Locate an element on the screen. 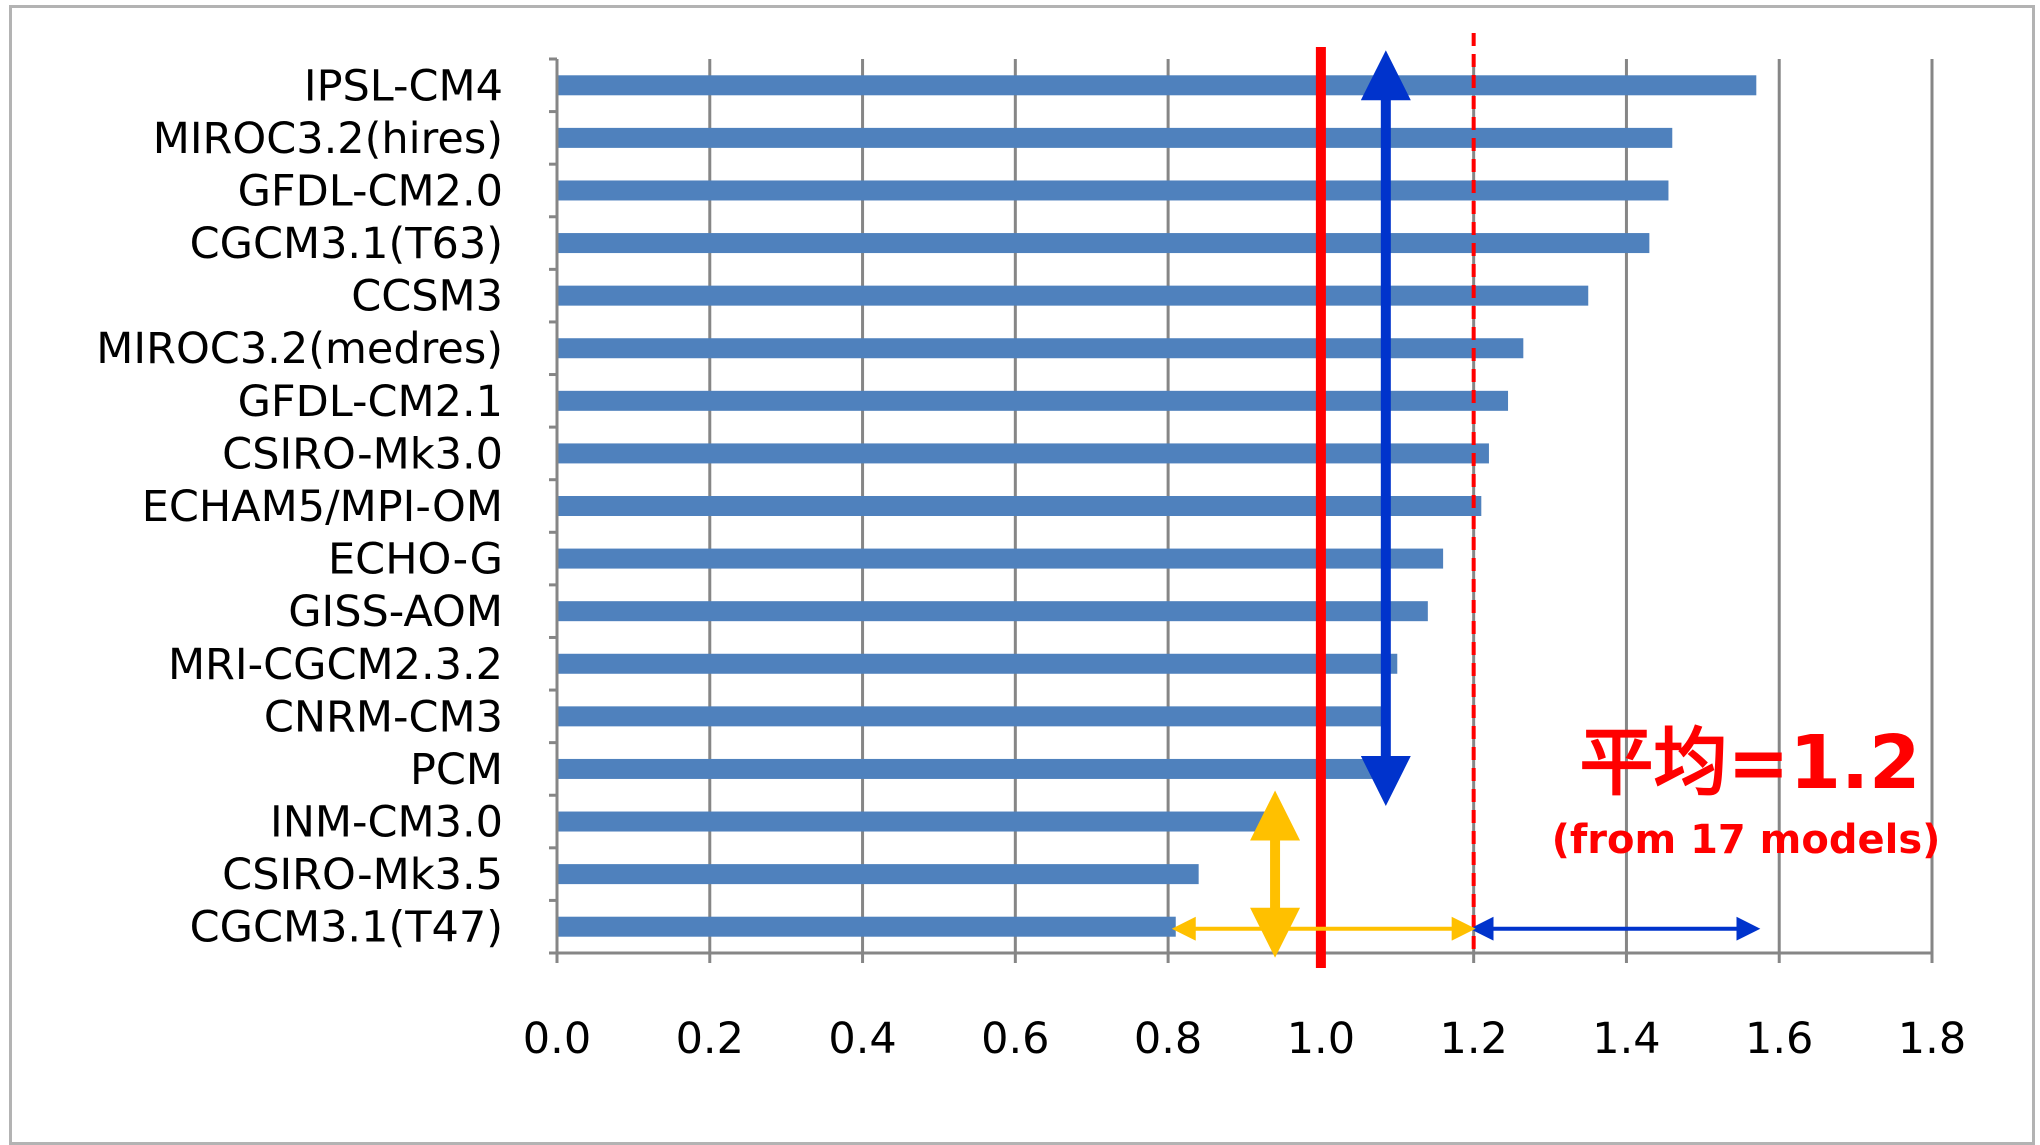 The height and width of the screenshot is (1145, 2040). x-tick-label: 0.8 is located at coordinates (1168, 1039).